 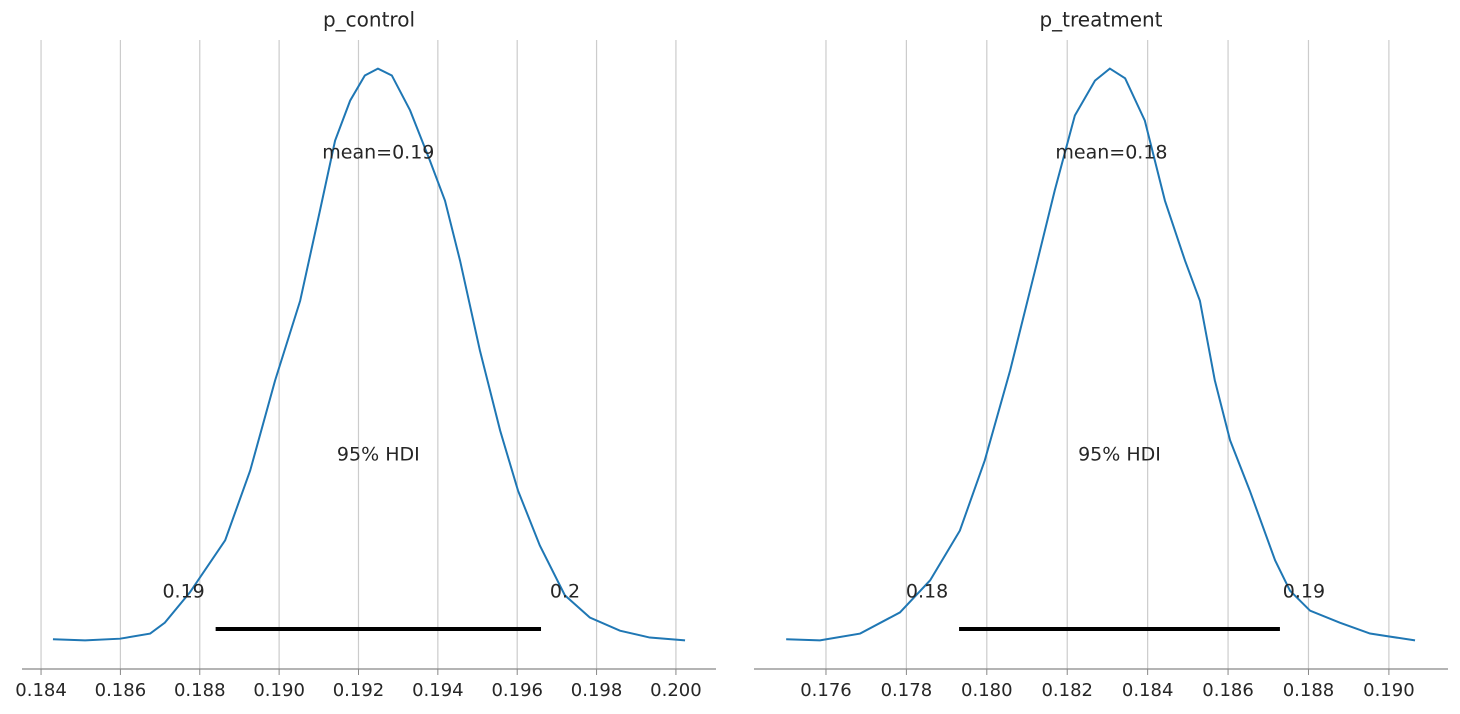 What do you see at coordinates (438, 690) in the screenshot?
I see `x-tick-label: 0.194` at bounding box center [438, 690].